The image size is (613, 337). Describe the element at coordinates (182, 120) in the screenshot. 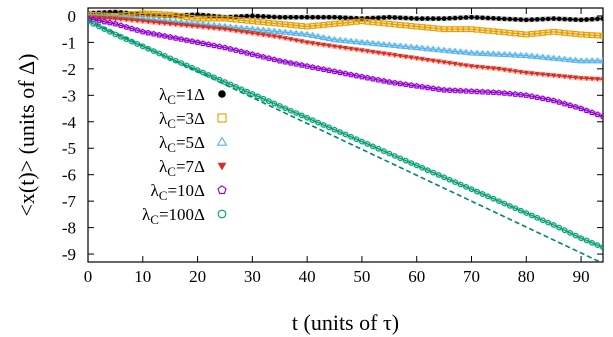

I see `legend-label: λC=3Δ` at that location.